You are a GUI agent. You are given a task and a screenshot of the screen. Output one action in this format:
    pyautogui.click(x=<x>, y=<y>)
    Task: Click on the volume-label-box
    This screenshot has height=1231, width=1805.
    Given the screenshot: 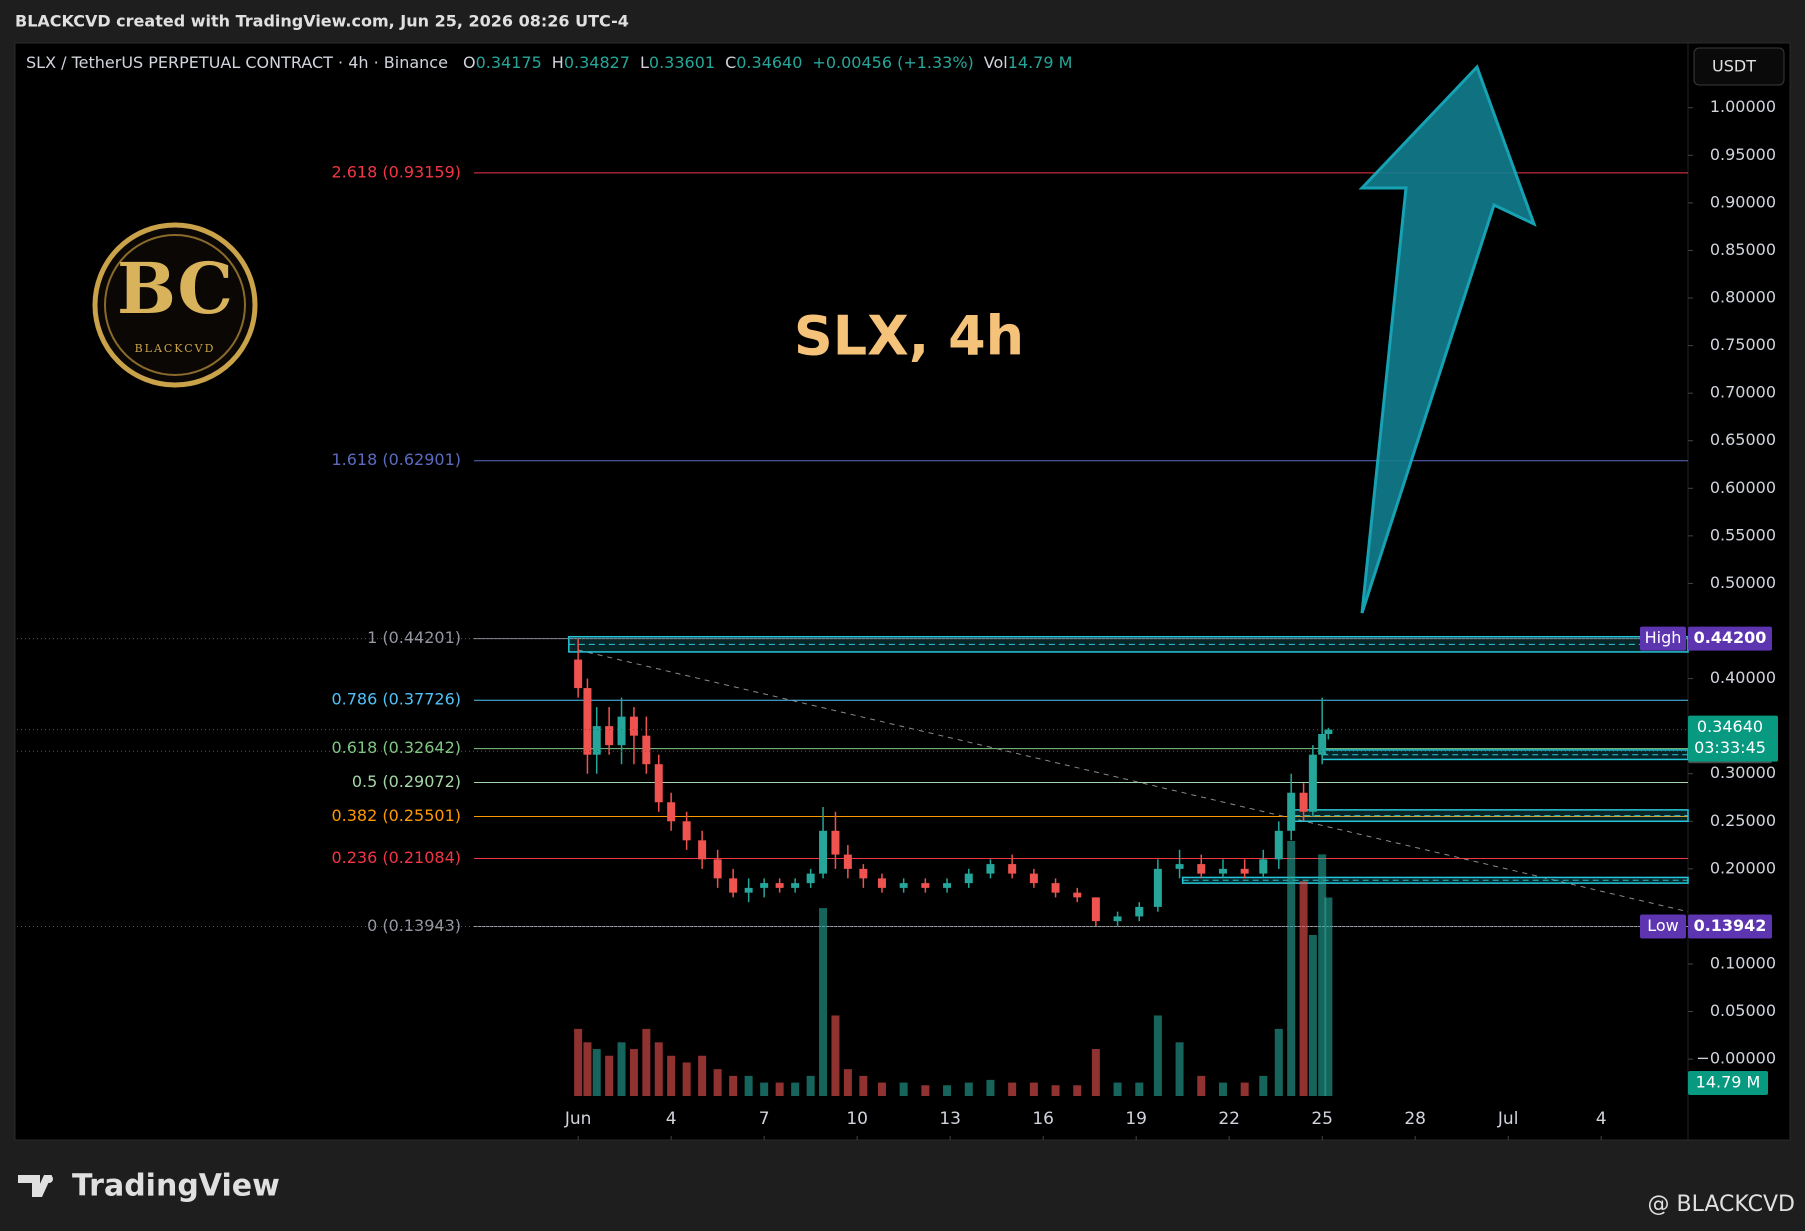 What is the action you would take?
    pyautogui.click(x=1728, y=1083)
    